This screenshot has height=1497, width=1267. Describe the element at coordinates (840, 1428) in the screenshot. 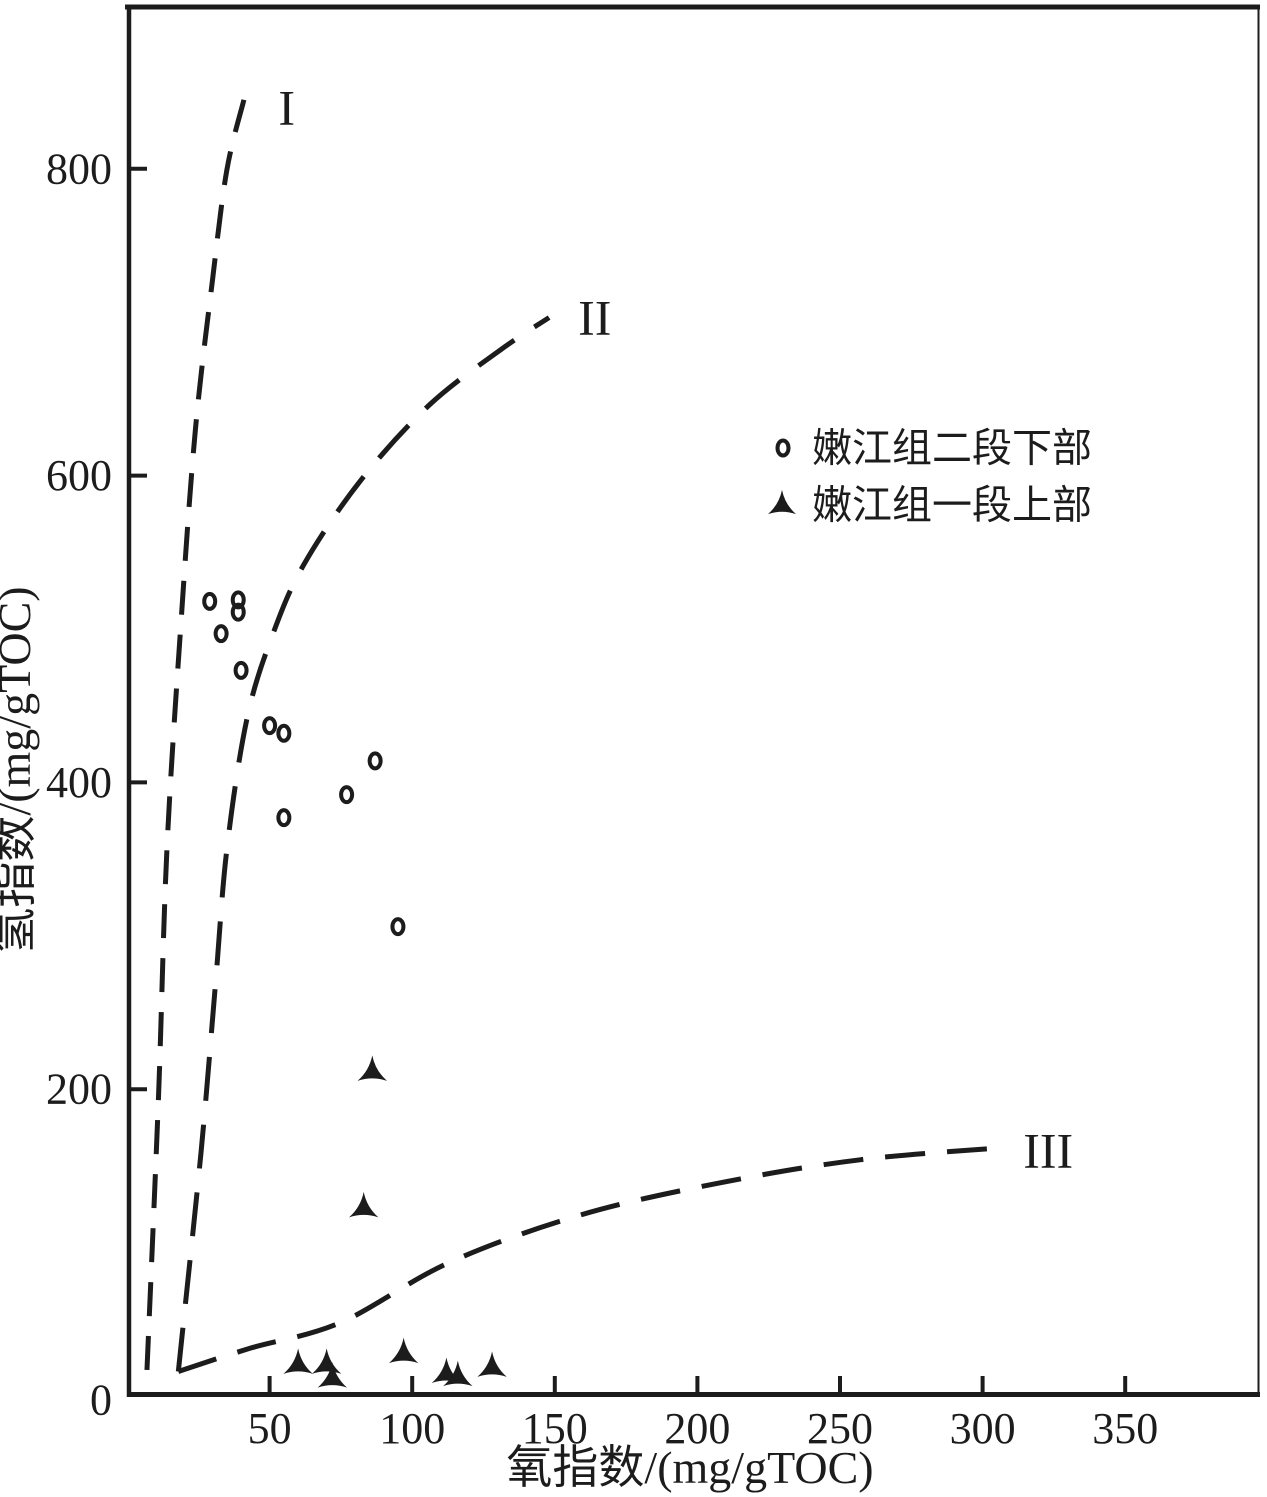

I see `x-tick-label: 250` at that location.